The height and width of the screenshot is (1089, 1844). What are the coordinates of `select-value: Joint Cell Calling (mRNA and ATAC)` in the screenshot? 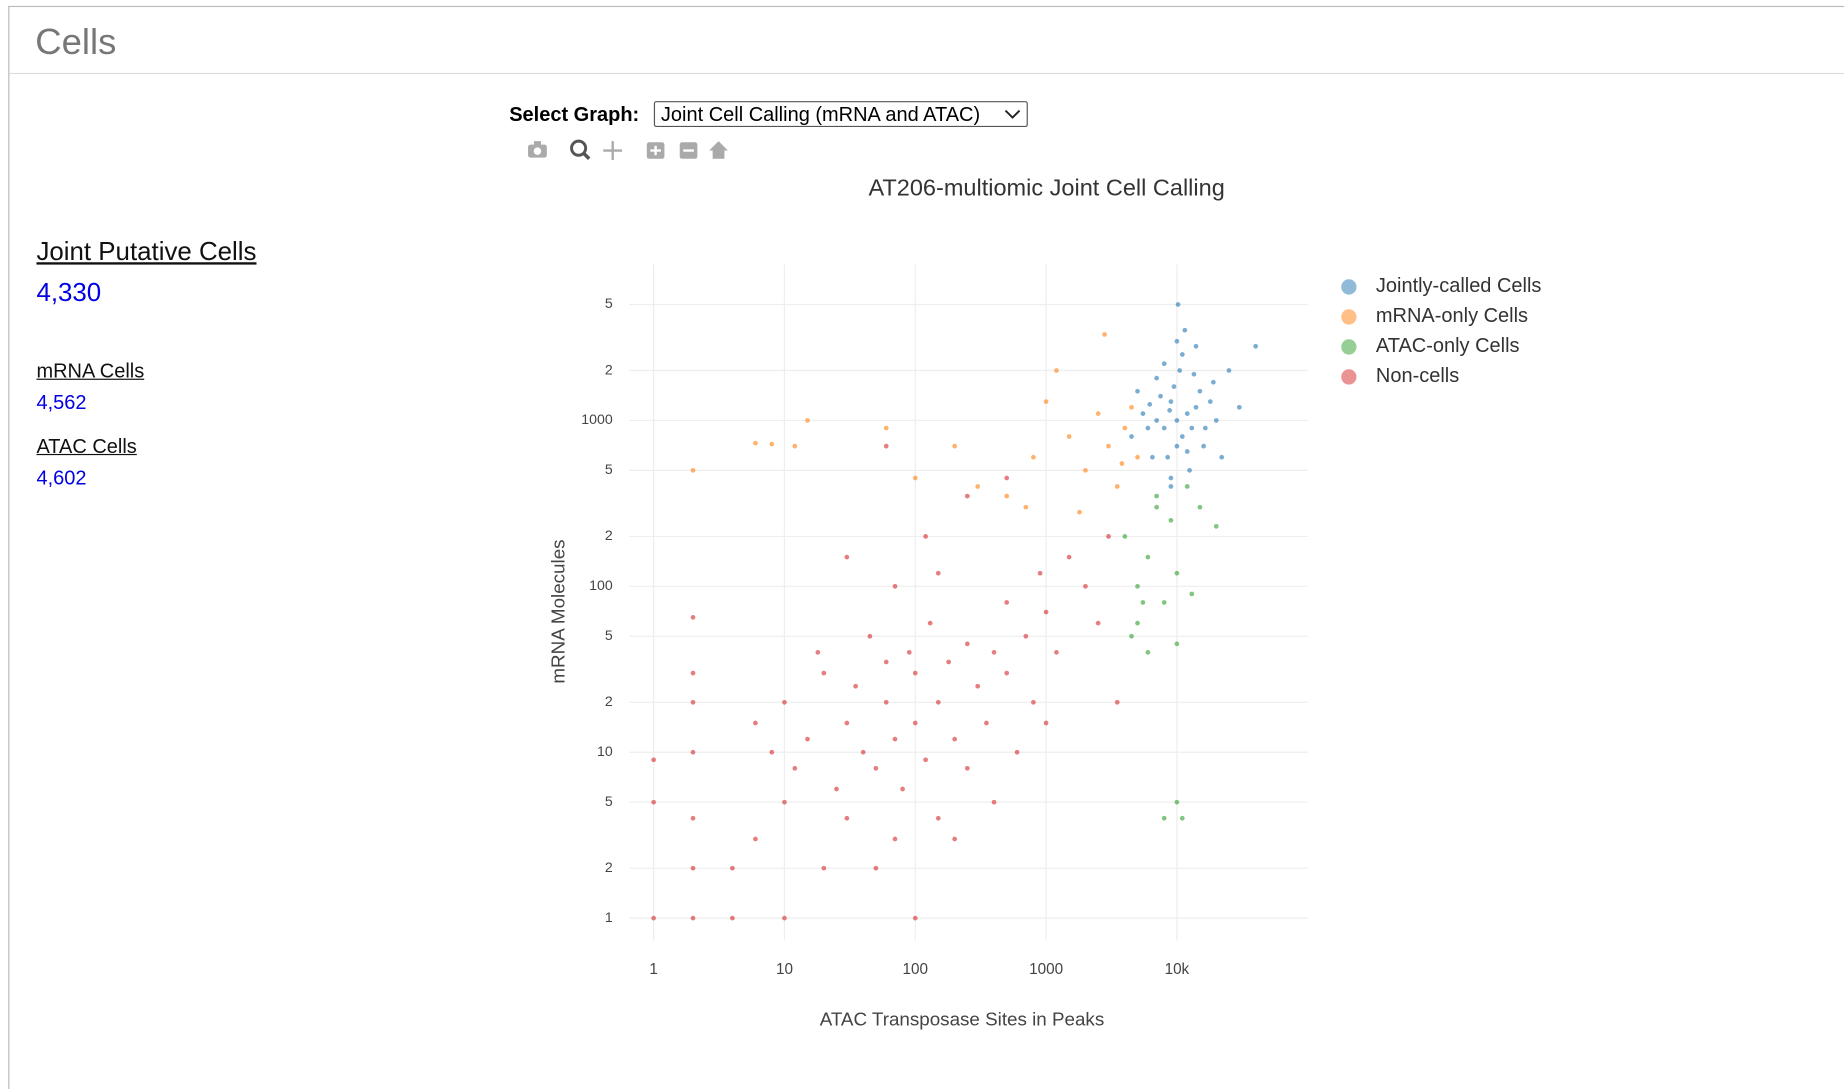 It's located at (820, 114).